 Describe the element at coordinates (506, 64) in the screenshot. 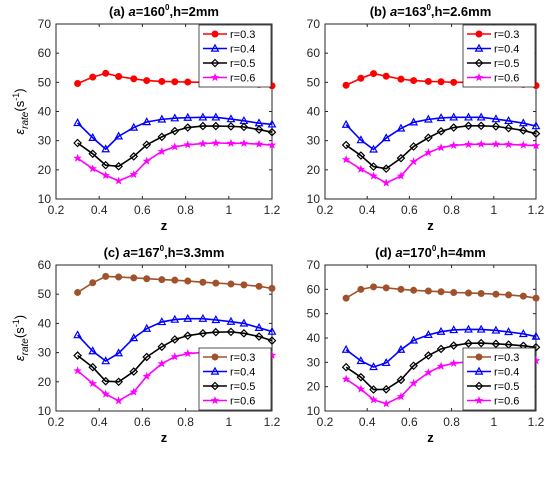

I see `legend-label: r=0.5` at that location.